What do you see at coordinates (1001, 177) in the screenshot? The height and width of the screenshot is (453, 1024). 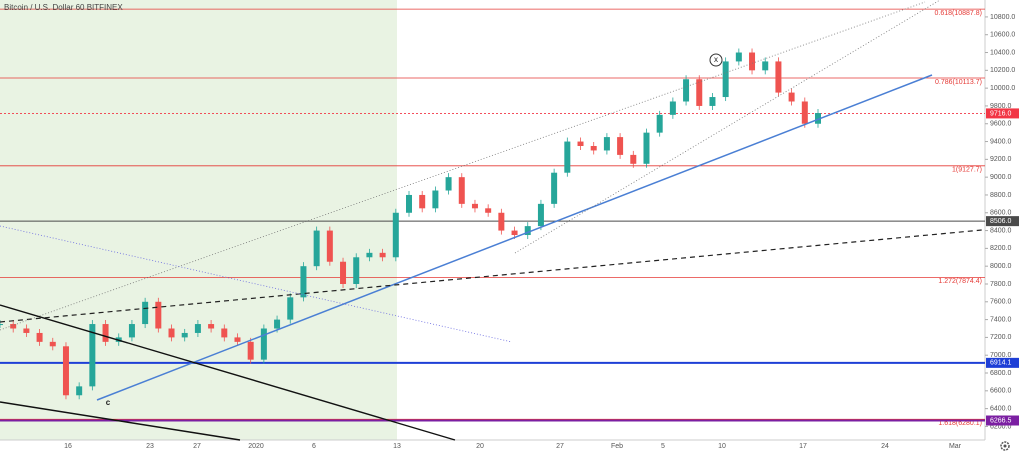 I see `y-tick-label: 9000.0` at bounding box center [1001, 177].